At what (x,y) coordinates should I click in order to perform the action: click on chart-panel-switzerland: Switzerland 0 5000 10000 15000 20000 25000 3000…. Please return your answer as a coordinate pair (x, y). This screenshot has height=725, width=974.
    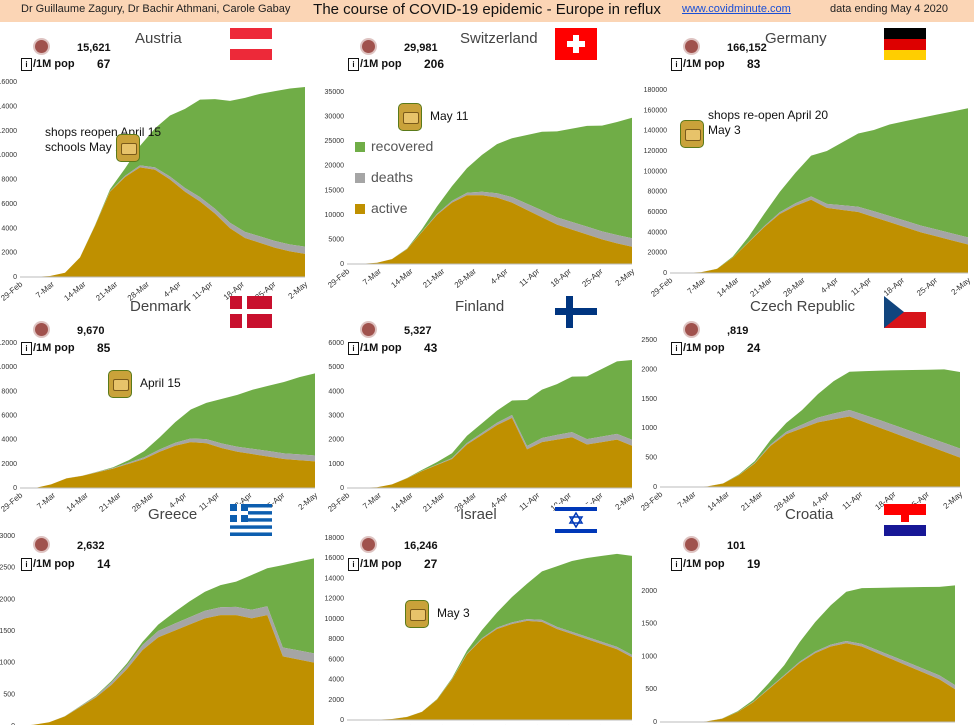
    Looking at the image, I should click on (485, 156).